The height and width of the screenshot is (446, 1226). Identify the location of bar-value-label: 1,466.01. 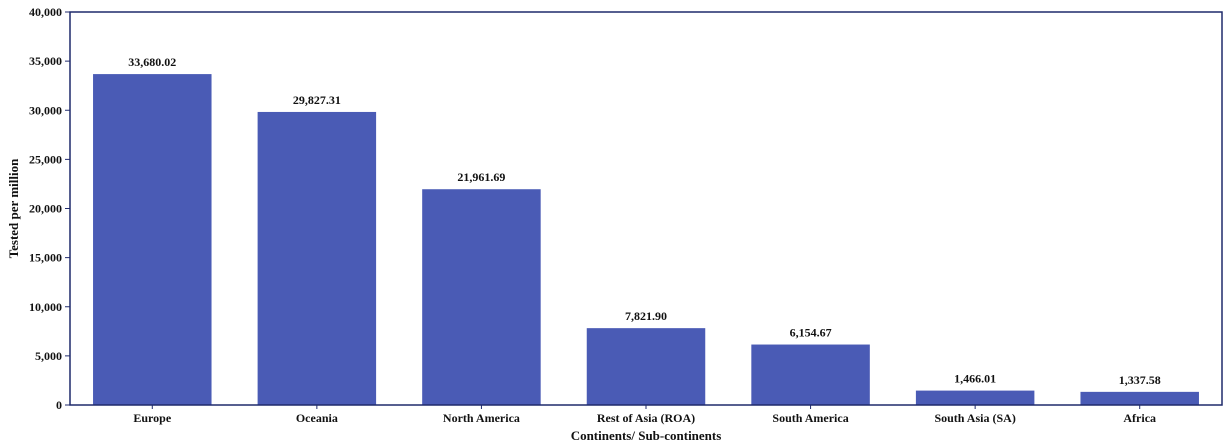
(975, 379).